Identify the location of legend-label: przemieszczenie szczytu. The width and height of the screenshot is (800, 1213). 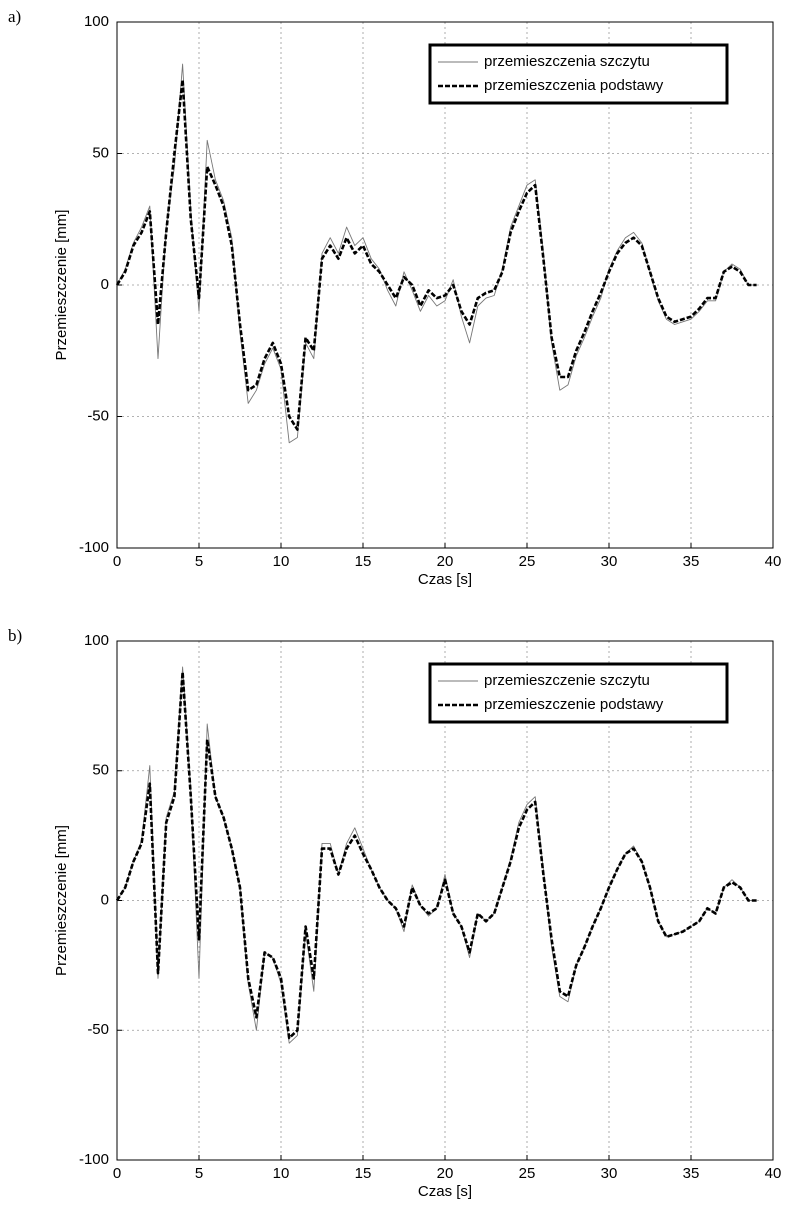
(567, 680).